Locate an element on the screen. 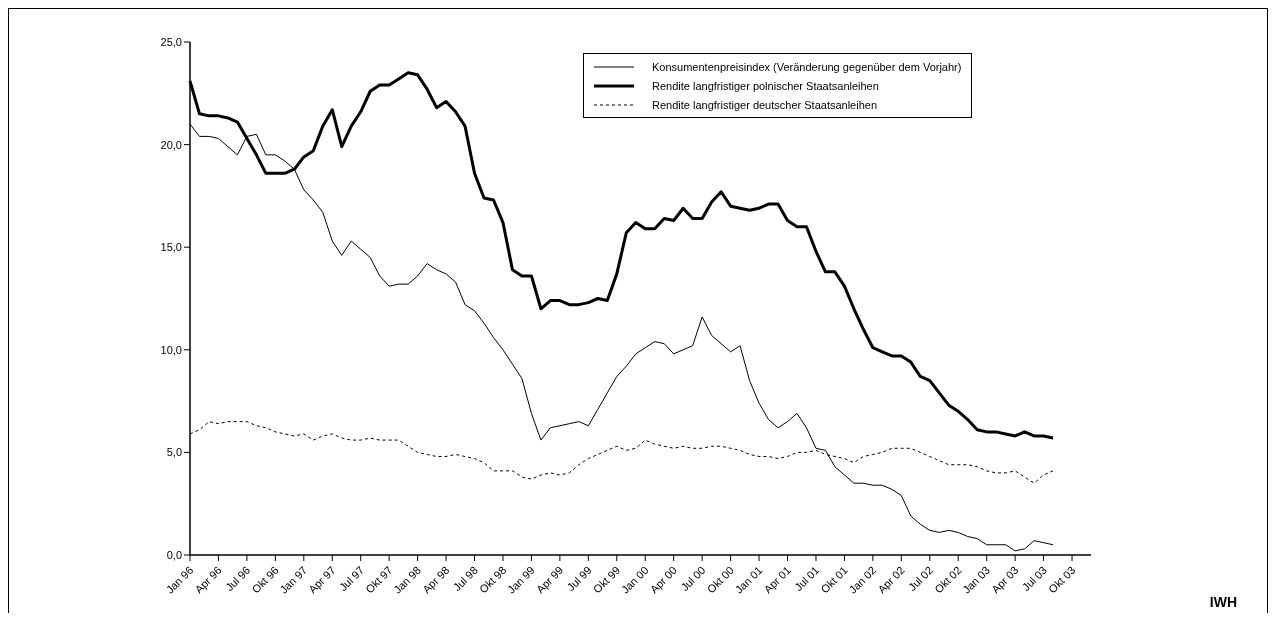  y-tick-label: 0,0 is located at coordinates (174, 554).